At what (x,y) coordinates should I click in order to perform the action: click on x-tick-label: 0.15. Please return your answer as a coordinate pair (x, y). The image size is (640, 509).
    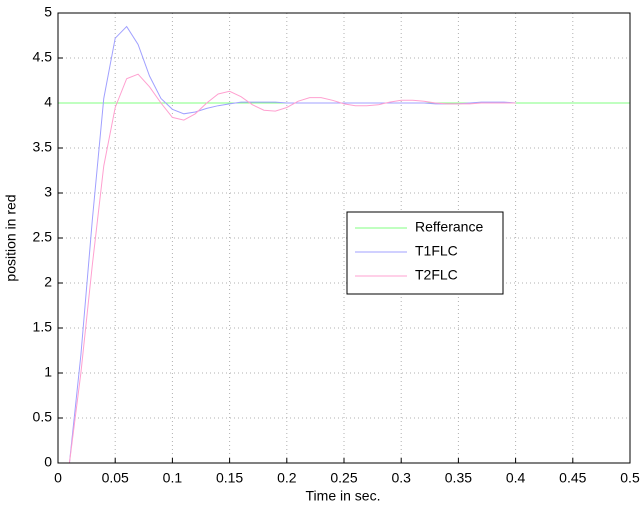
    Looking at the image, I should click on (229, 478).